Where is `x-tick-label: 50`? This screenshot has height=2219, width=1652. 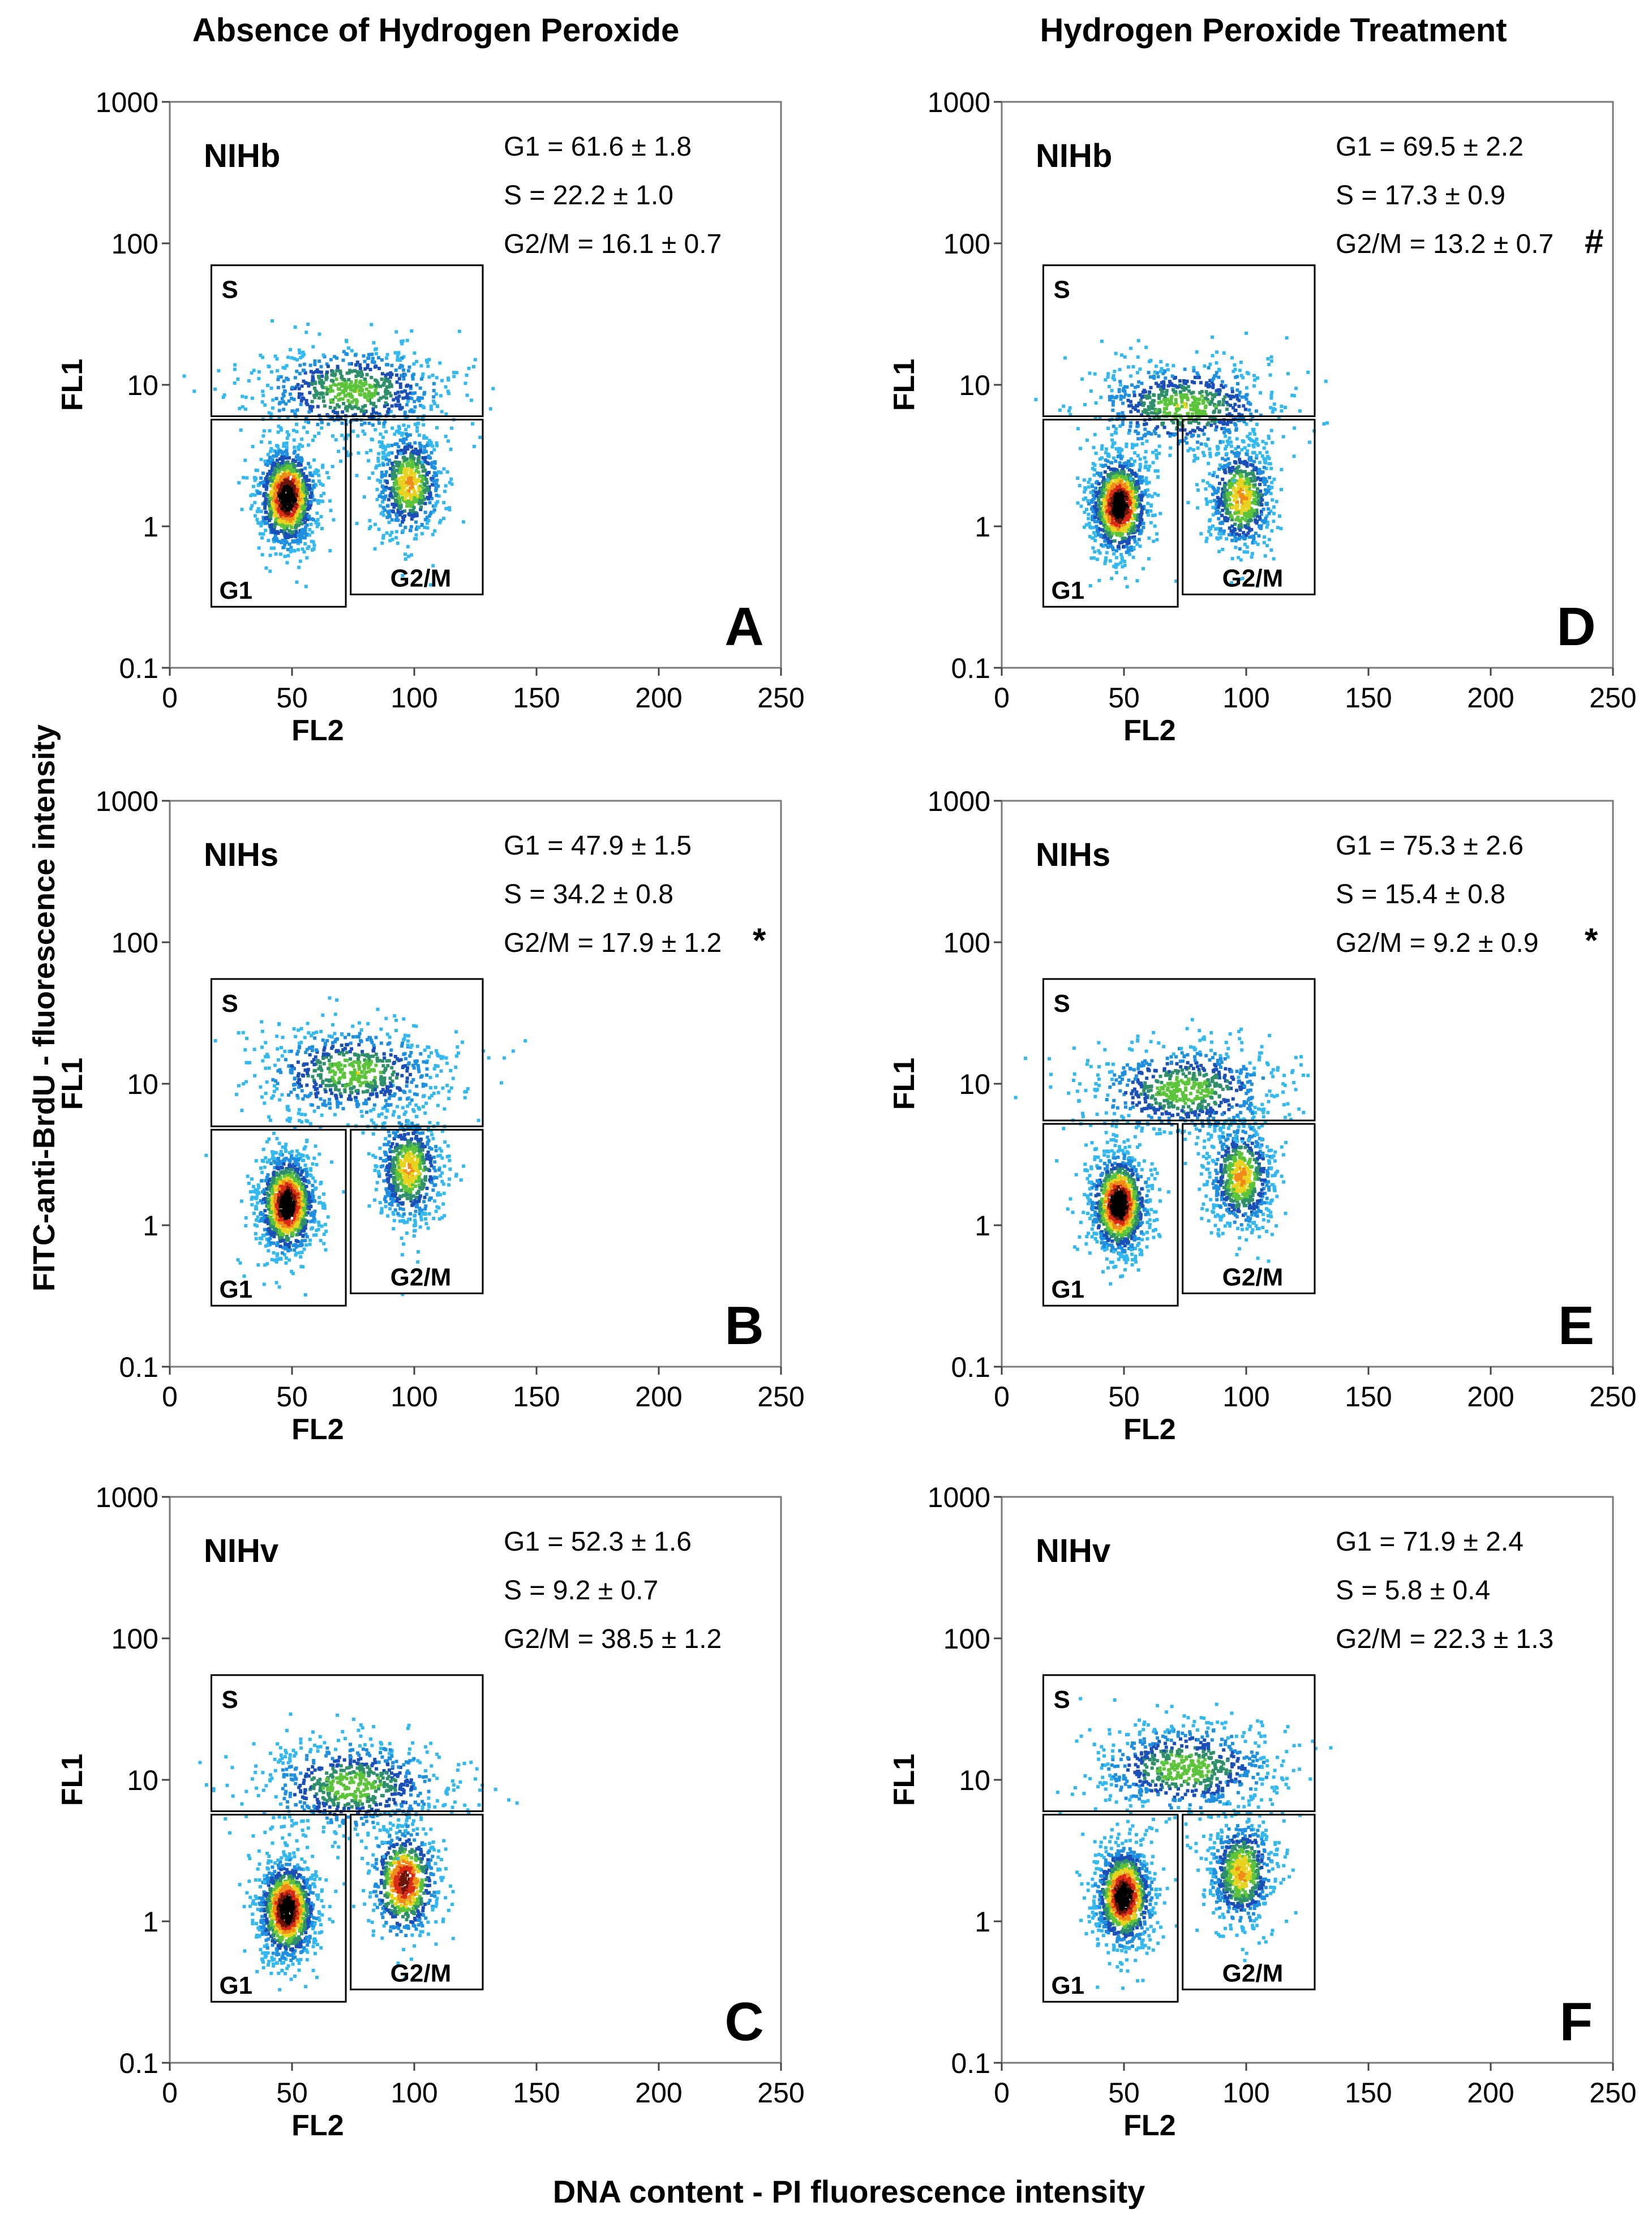 x-tick-label: 50 is located at coordinates (292, 1397).